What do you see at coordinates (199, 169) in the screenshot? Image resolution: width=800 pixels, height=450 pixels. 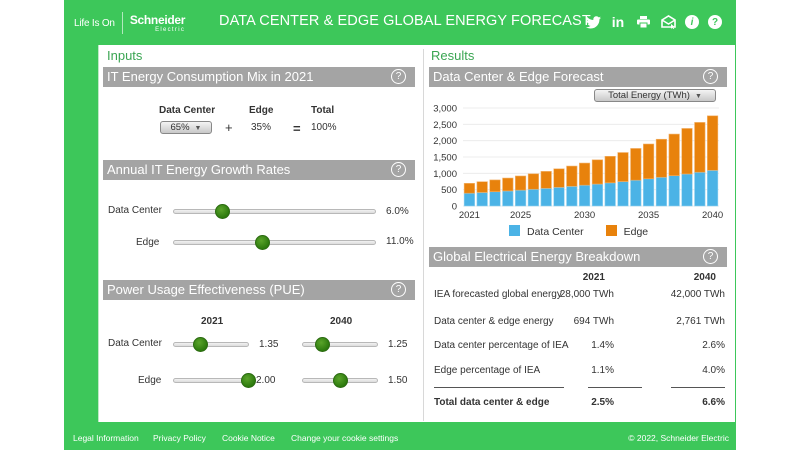 I see `growth-heading: Annual IT Energy Growth Rates` at bounding box center [199, 169].